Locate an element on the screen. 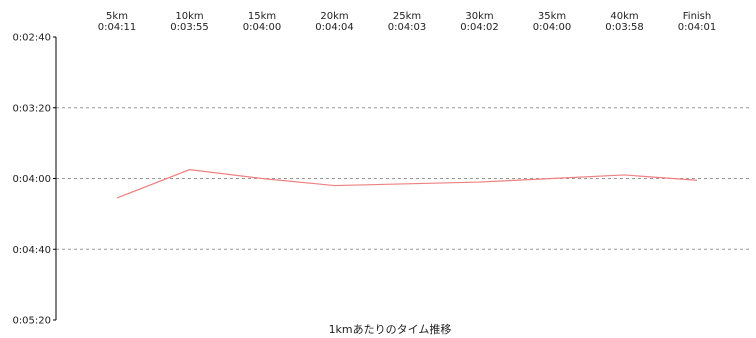 The height and width of the screenshot is (338, 756). y-tick-labels: 0:02:40 0:03:20 0:04:00 0:04:40 0:05:20 is located at coordinates (31, 180).